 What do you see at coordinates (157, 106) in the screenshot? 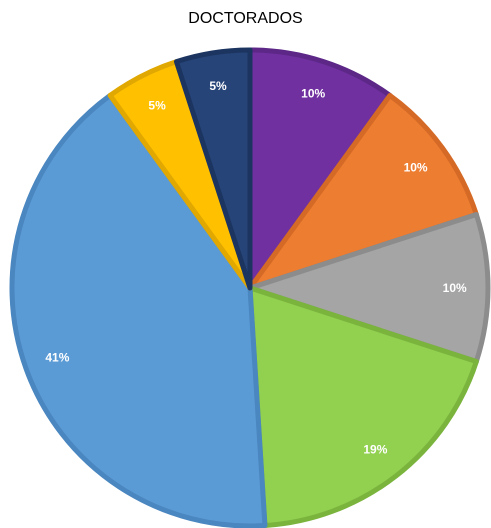
I see `pie-slice-label-6: 5%` at bounding box center [157, 106].